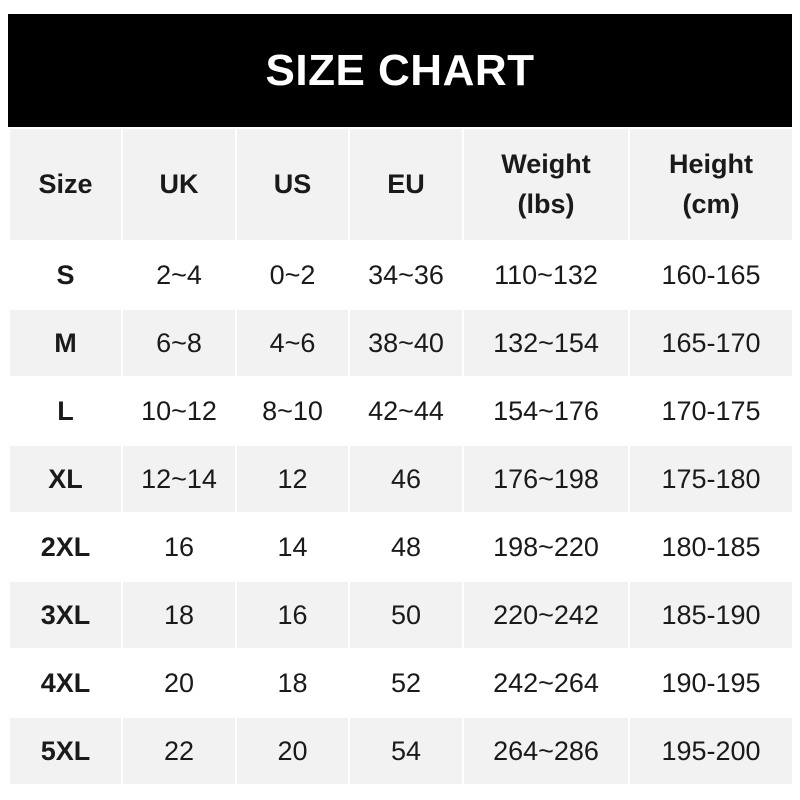 This screenshot has height=800, width=800. I want to click on cell-us: 18, so click(292, 683).